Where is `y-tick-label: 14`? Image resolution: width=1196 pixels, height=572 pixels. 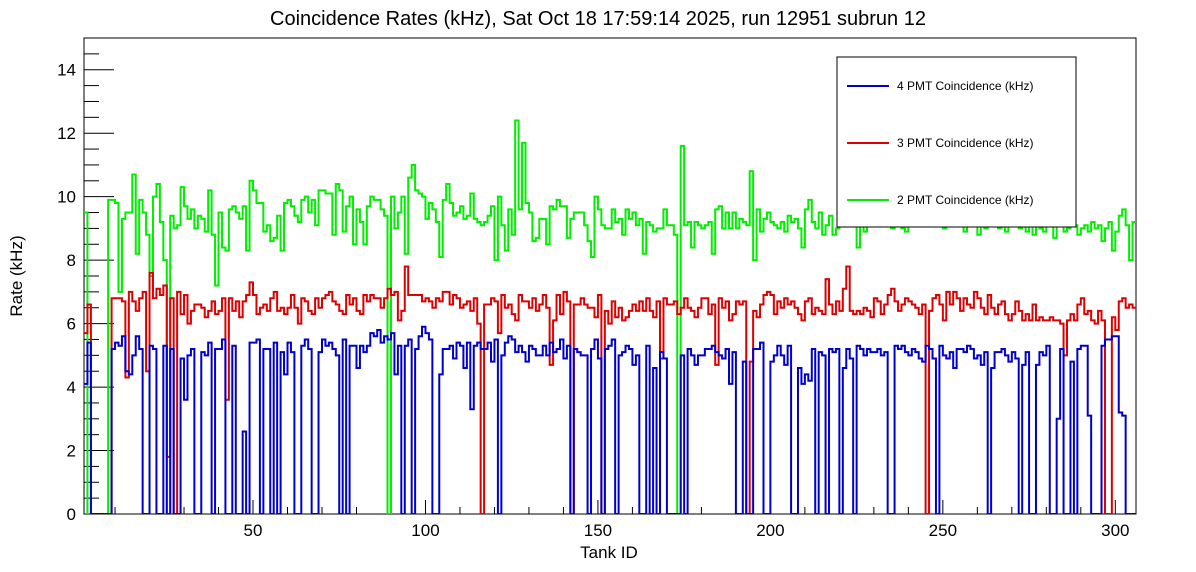
y-tick-label: 14 is located at coordinates (66, 70).